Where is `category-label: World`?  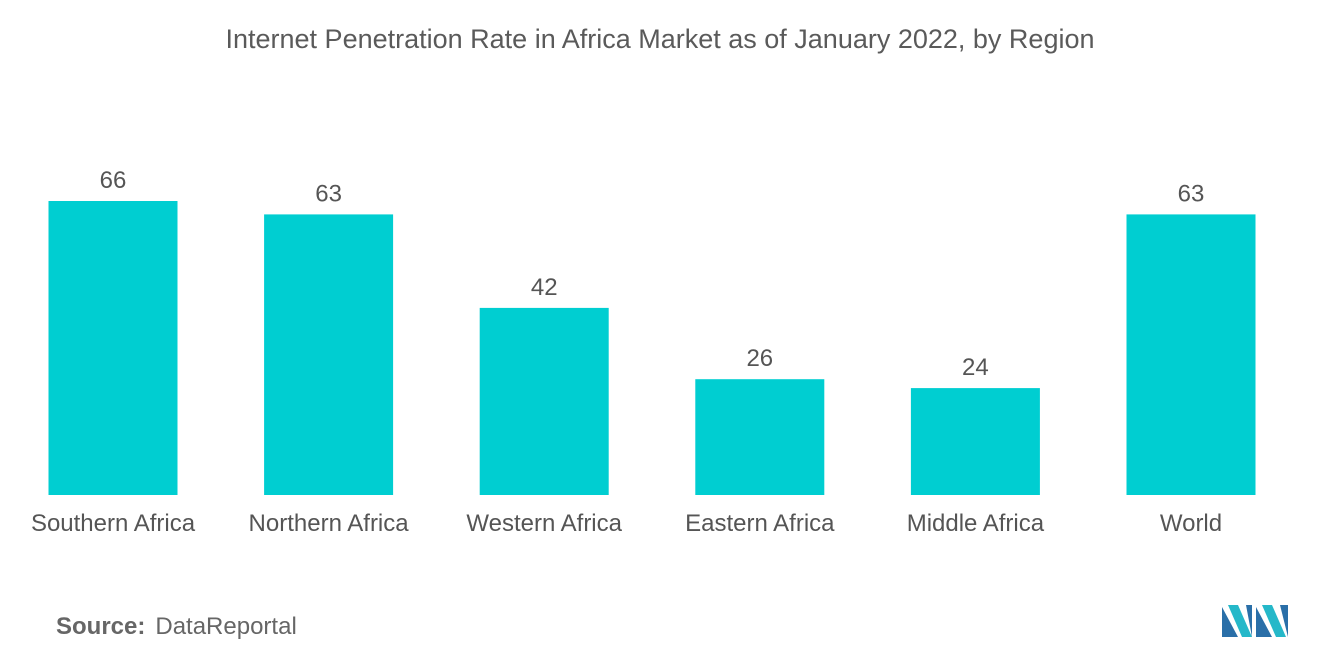 category-label: World is located at coordinates (1191, 523).